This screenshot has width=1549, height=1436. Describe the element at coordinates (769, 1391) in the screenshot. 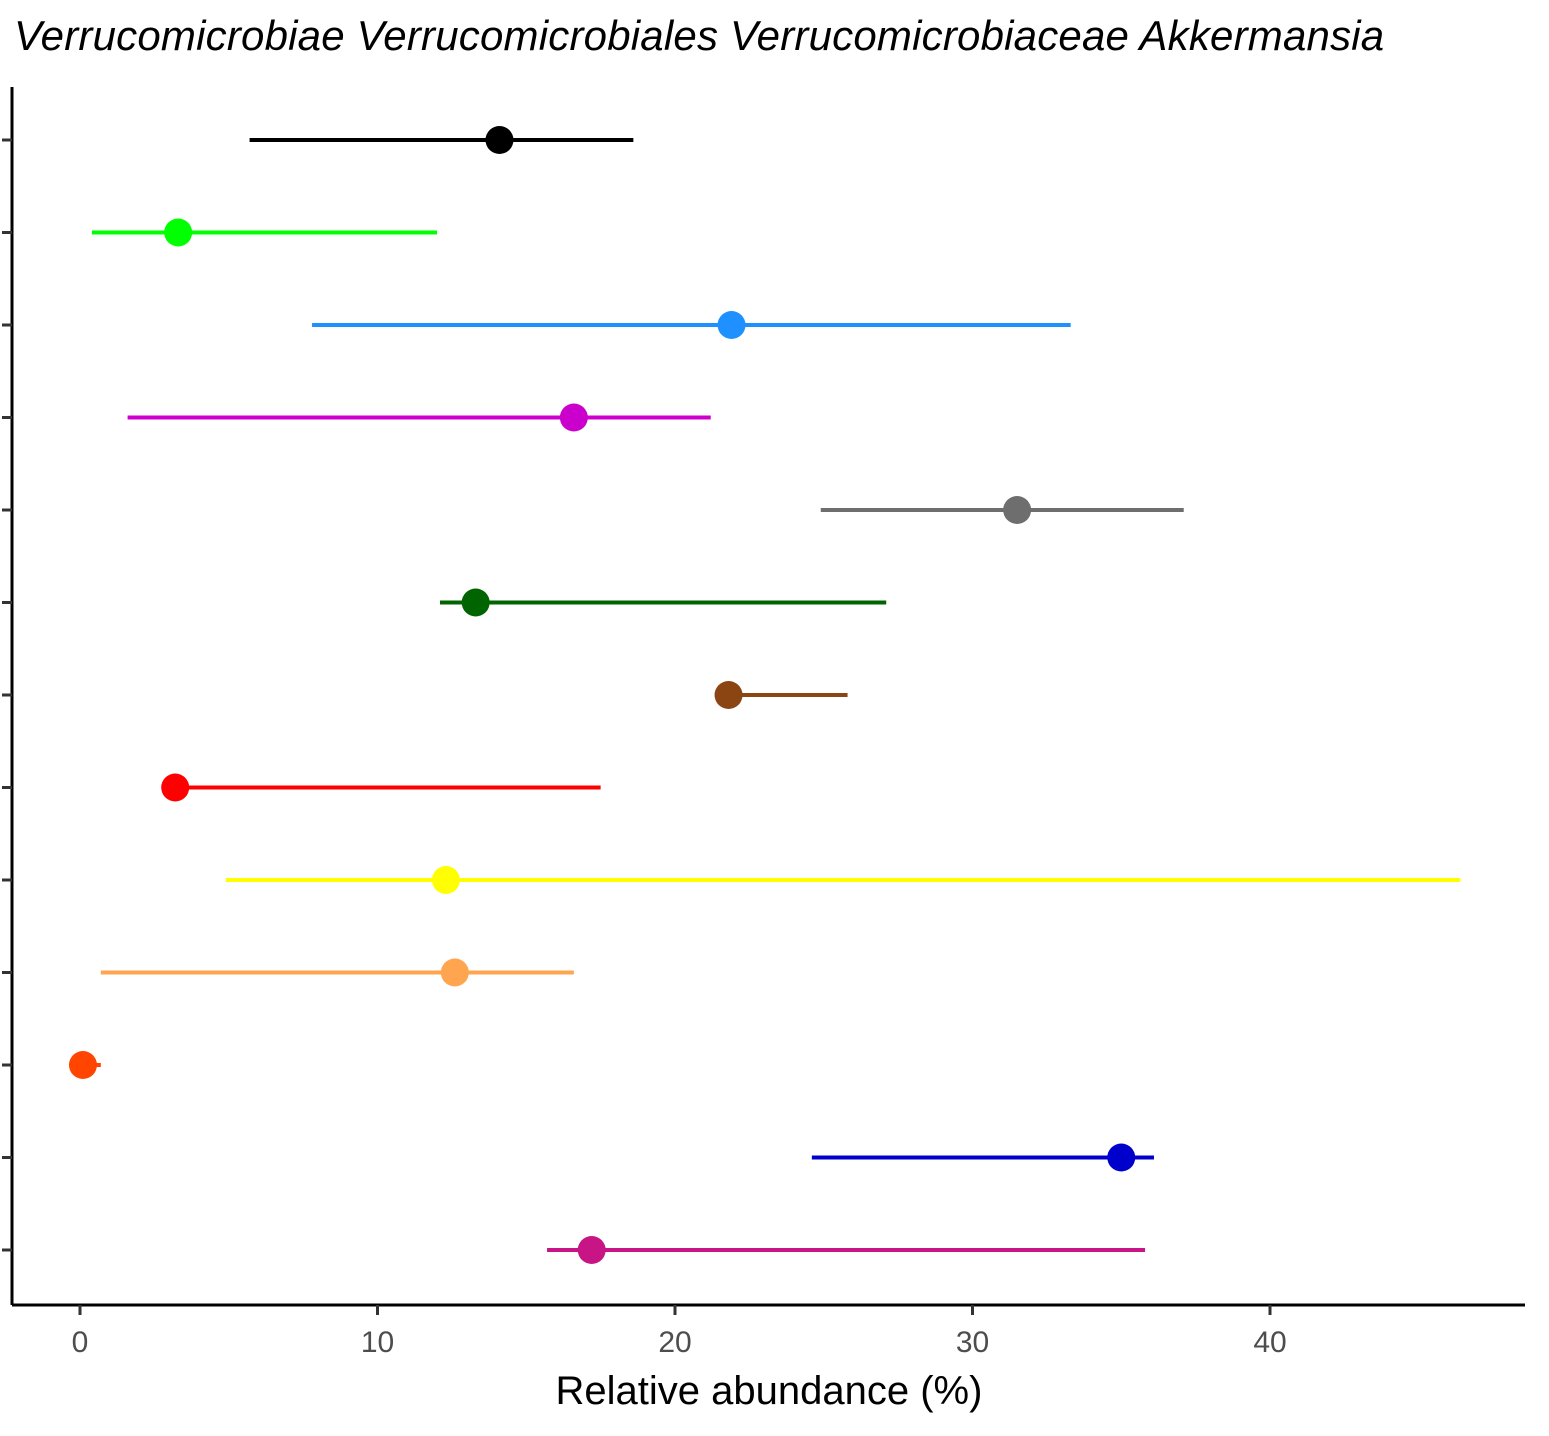

I see `x-axis-title: Relative abundance (%)` at that location.